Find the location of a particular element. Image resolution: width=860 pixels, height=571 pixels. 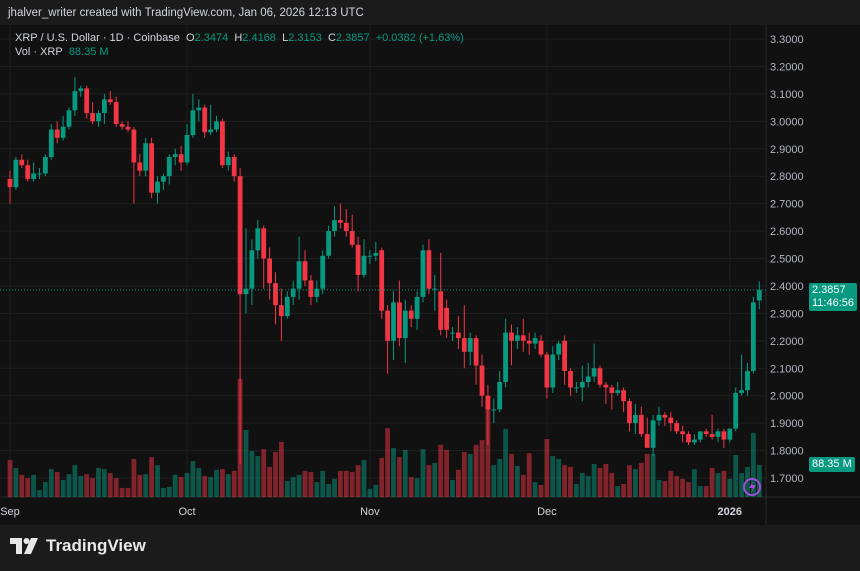

date-tick-label: Sep is located at coordinates (10, 512).